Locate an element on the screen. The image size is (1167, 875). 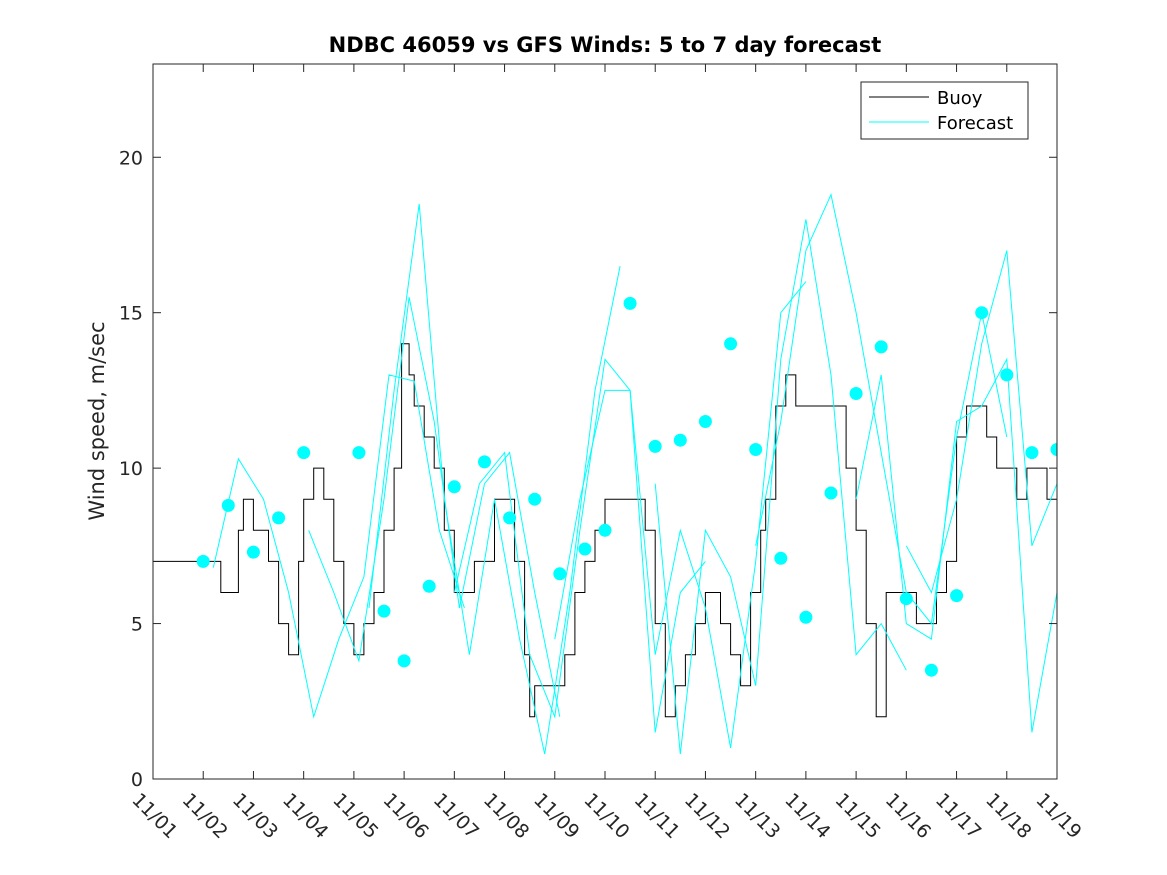
legend-buoy-label: Buoy is located at coordinates (960, 98).